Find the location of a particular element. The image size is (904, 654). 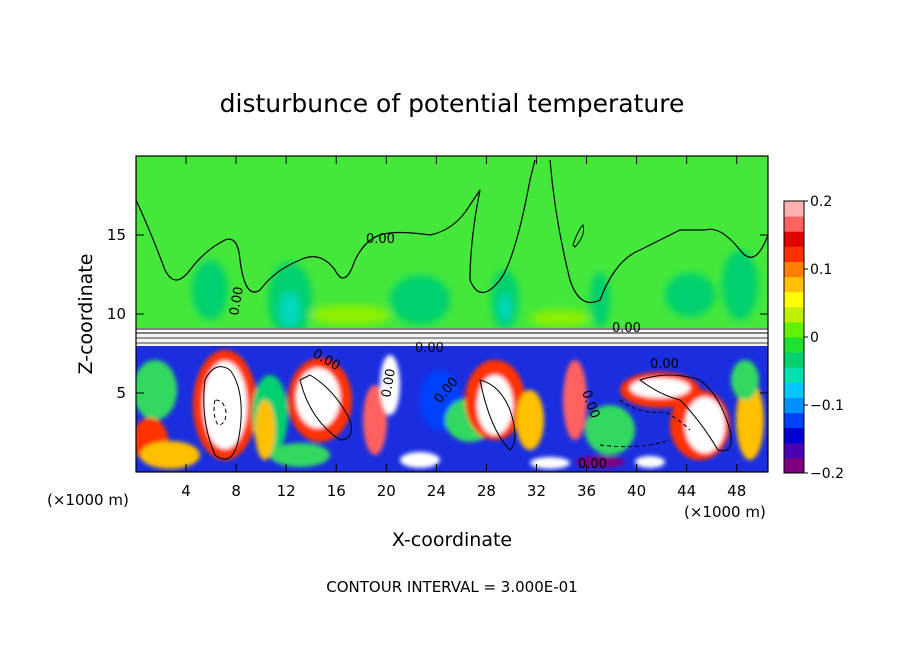

x-tick-label: 20 is located at coordinates (386, 491).